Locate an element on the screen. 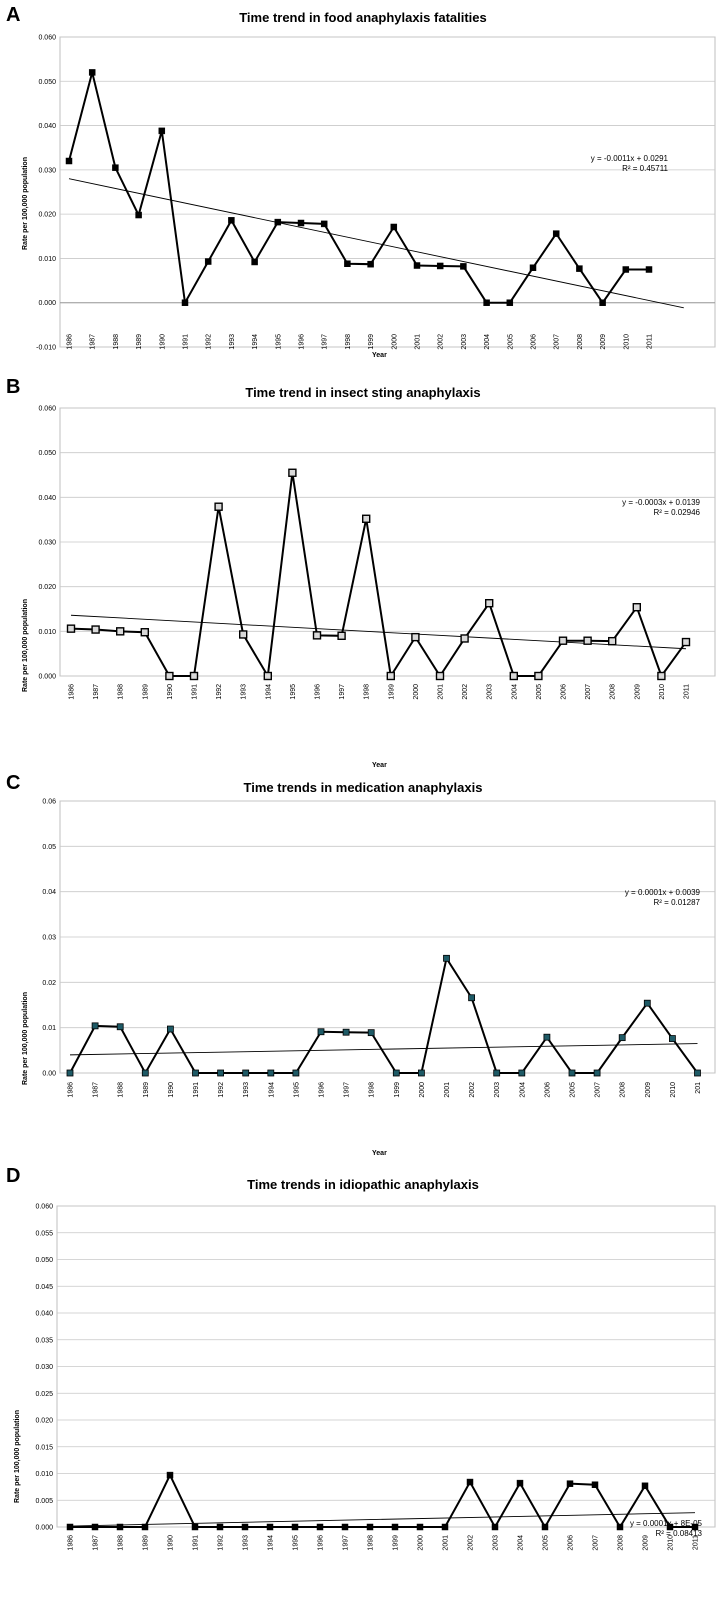 The width and height of the screenshot is (726, 1607). x-tick-label-d: 2009 is located at coordinates (646, 1543).